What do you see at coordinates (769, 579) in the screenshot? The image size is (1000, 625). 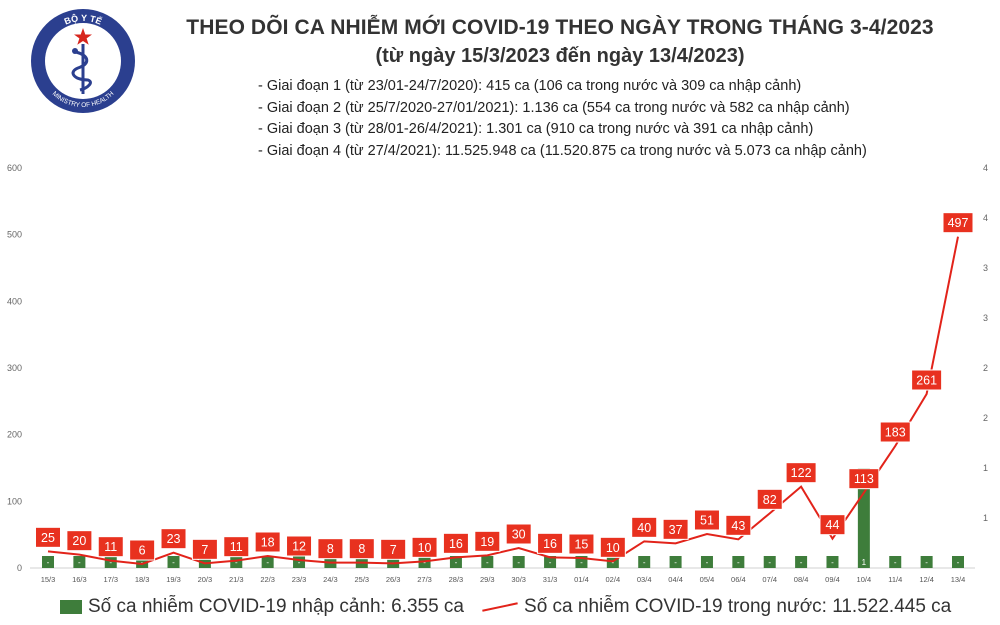 I see `x-axis-tick-label: 07/4` at bounding box center [769, 579].